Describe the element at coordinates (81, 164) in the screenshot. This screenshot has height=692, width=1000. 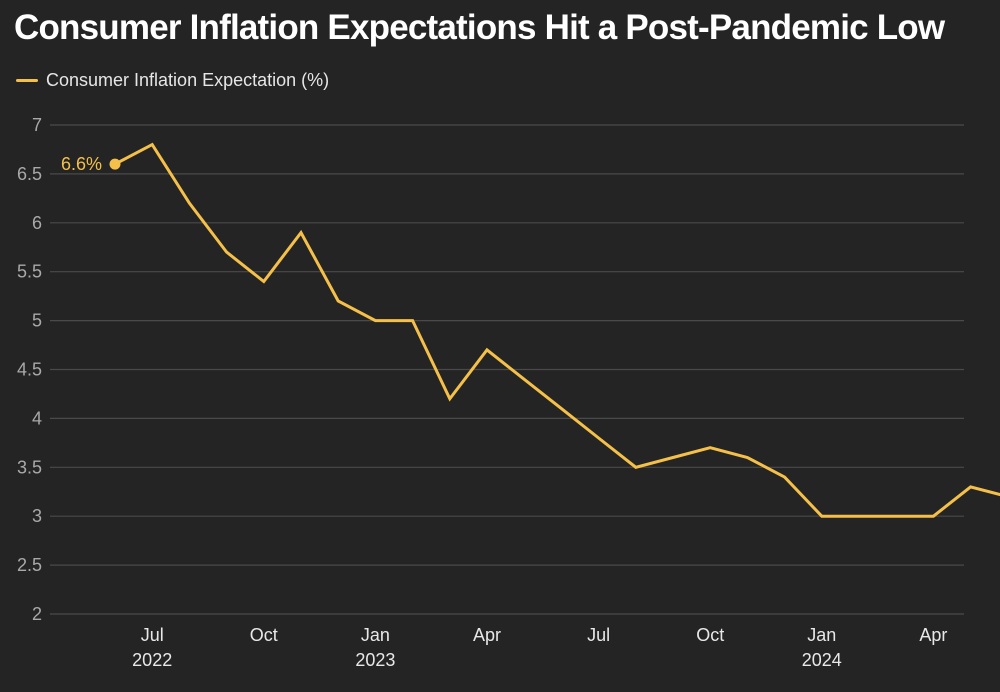
I see `endpoint-label: 6.6%` at that location.